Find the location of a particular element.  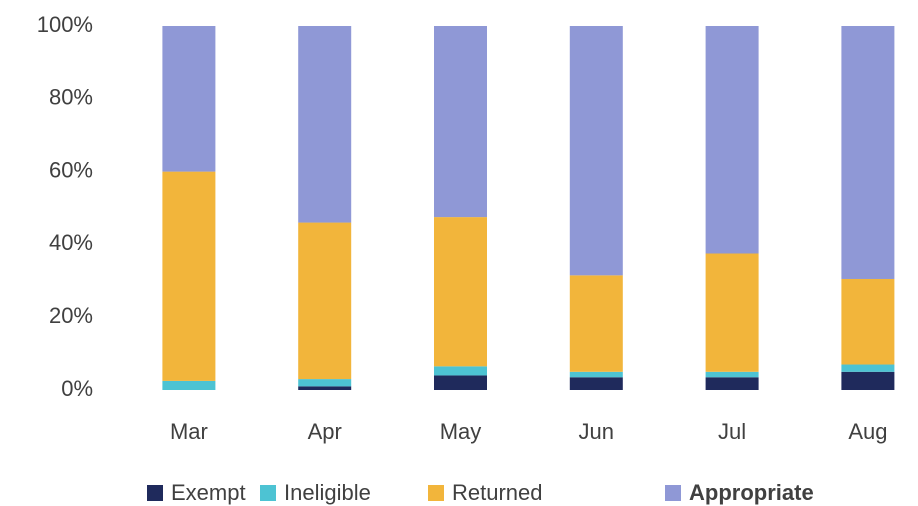

x-tick-label: Apr is located at coordinates (325, 431).